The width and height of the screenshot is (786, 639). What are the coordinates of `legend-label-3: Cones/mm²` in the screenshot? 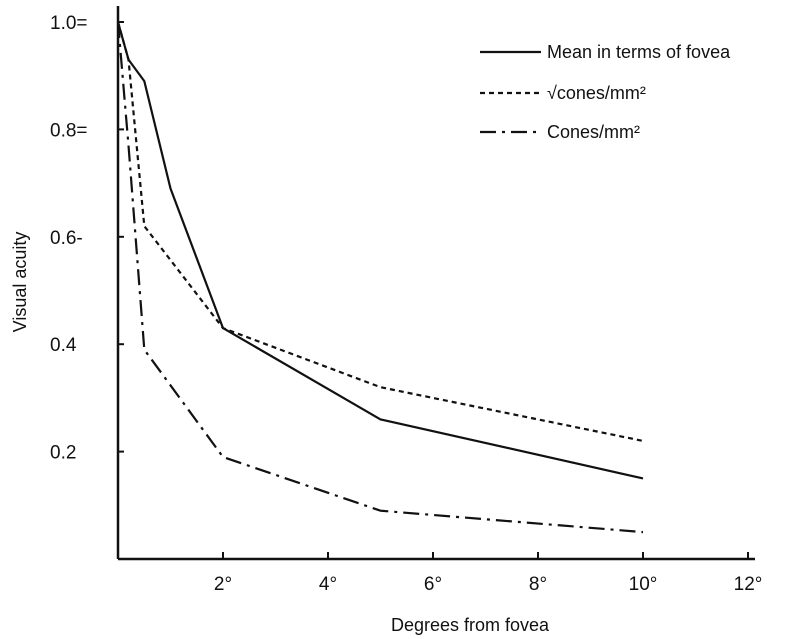 It's located at (593, 132).